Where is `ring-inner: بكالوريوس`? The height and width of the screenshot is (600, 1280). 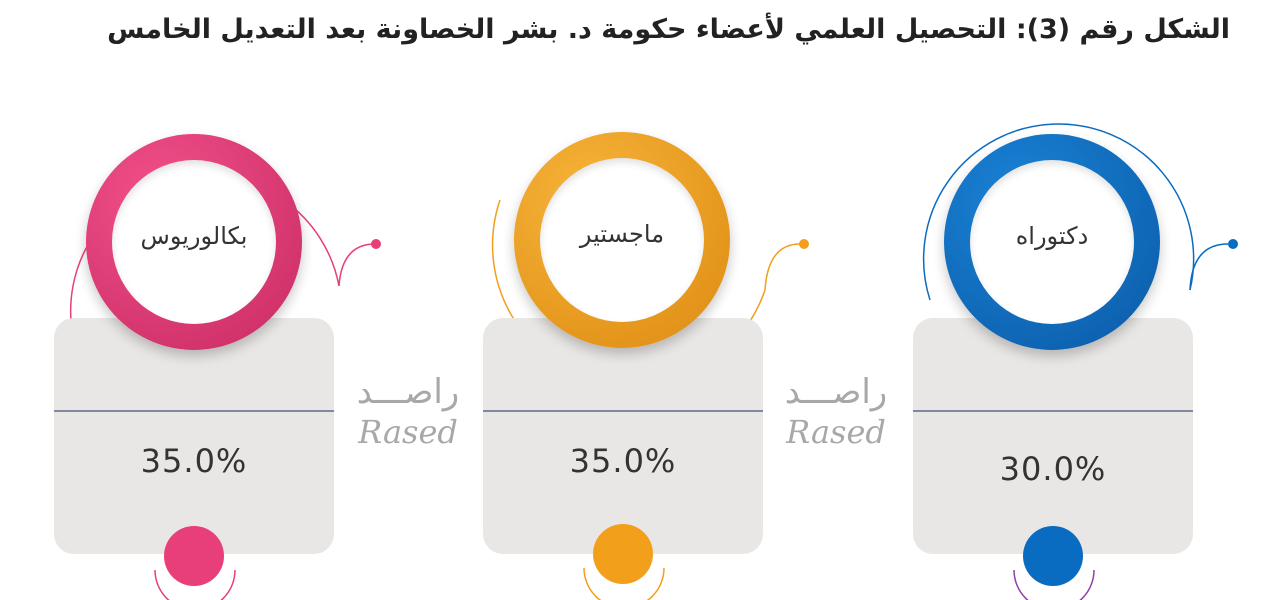
ring-inner: بكالوريوس is located at coordinates (194, 242).